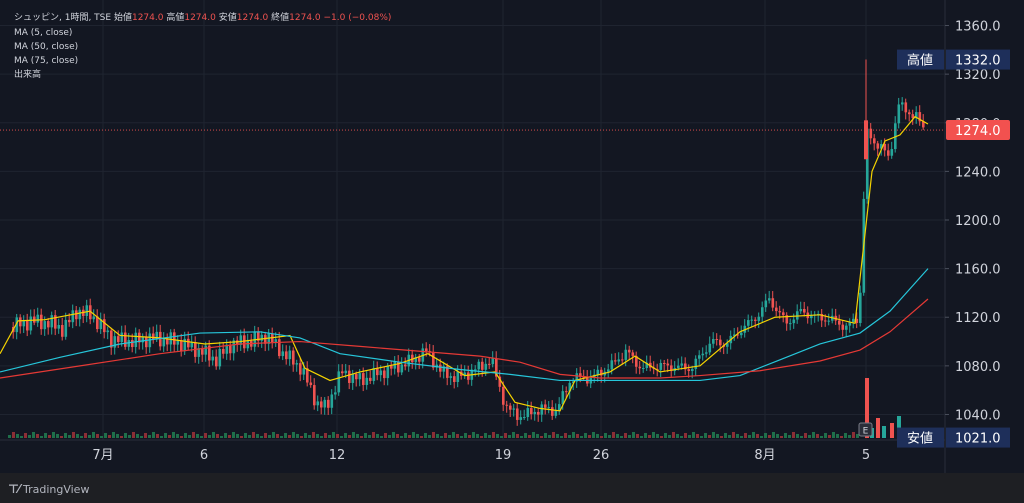 The image size is (1024, 503). What do you see at coordinates (978, 318) in the screenshot?
I see `y-tick-label: 1120.0` at bounding box center [978, 318].